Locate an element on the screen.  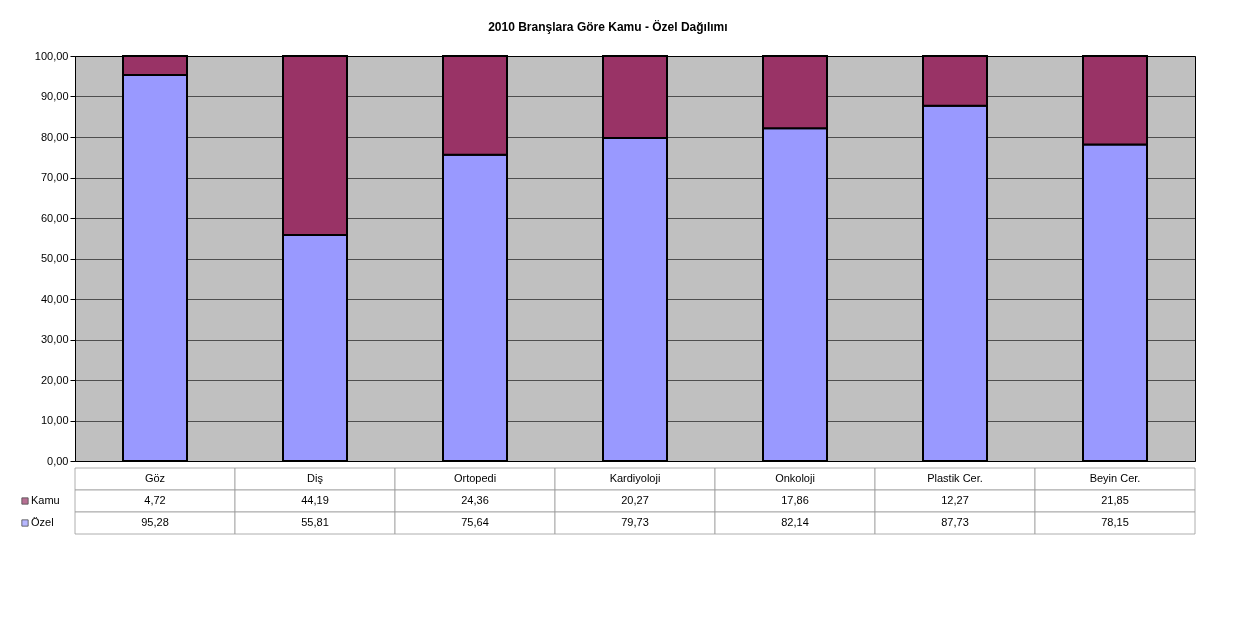
data-label: 78,15 is located at coordinates (1115, 522).